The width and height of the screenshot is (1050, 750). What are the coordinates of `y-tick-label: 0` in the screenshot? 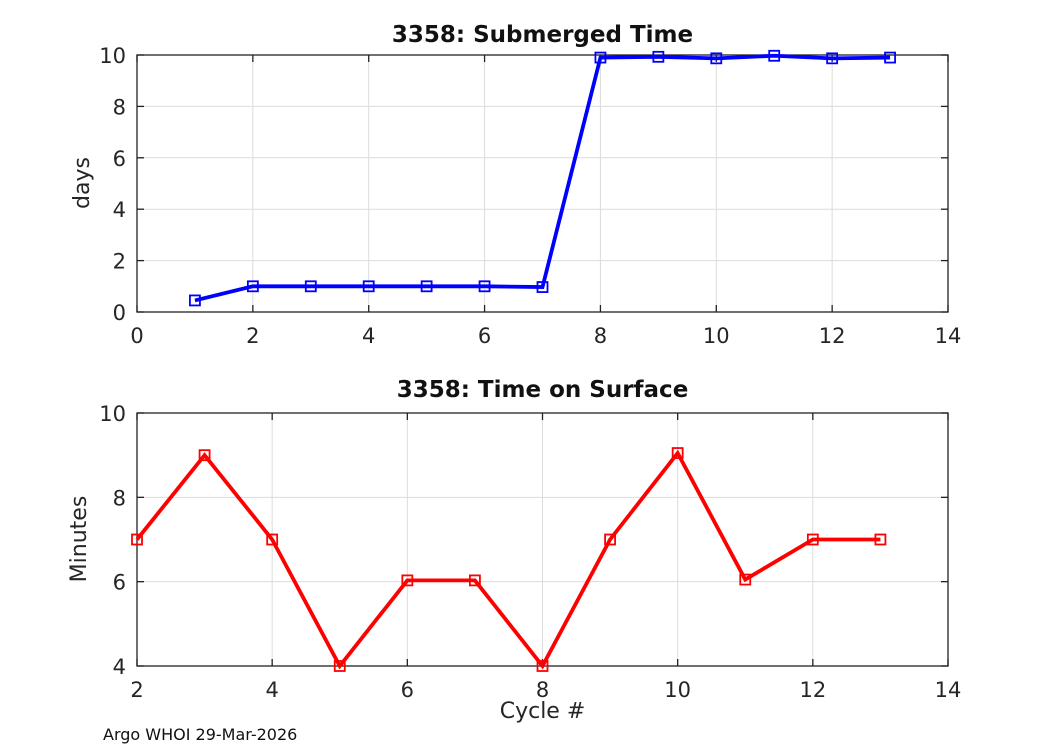 It's located at (119, 313).